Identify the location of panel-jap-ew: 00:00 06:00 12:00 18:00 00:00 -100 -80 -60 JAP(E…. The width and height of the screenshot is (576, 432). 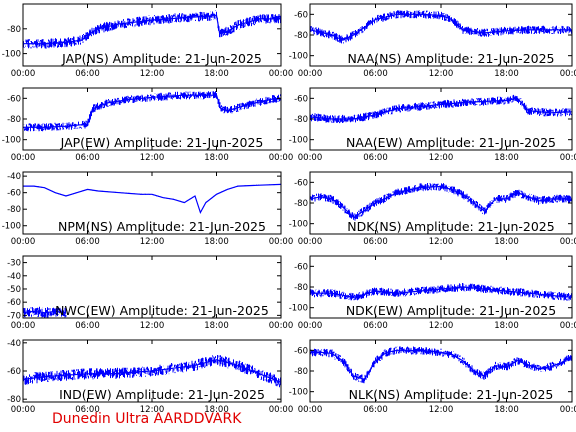
(148, 125).